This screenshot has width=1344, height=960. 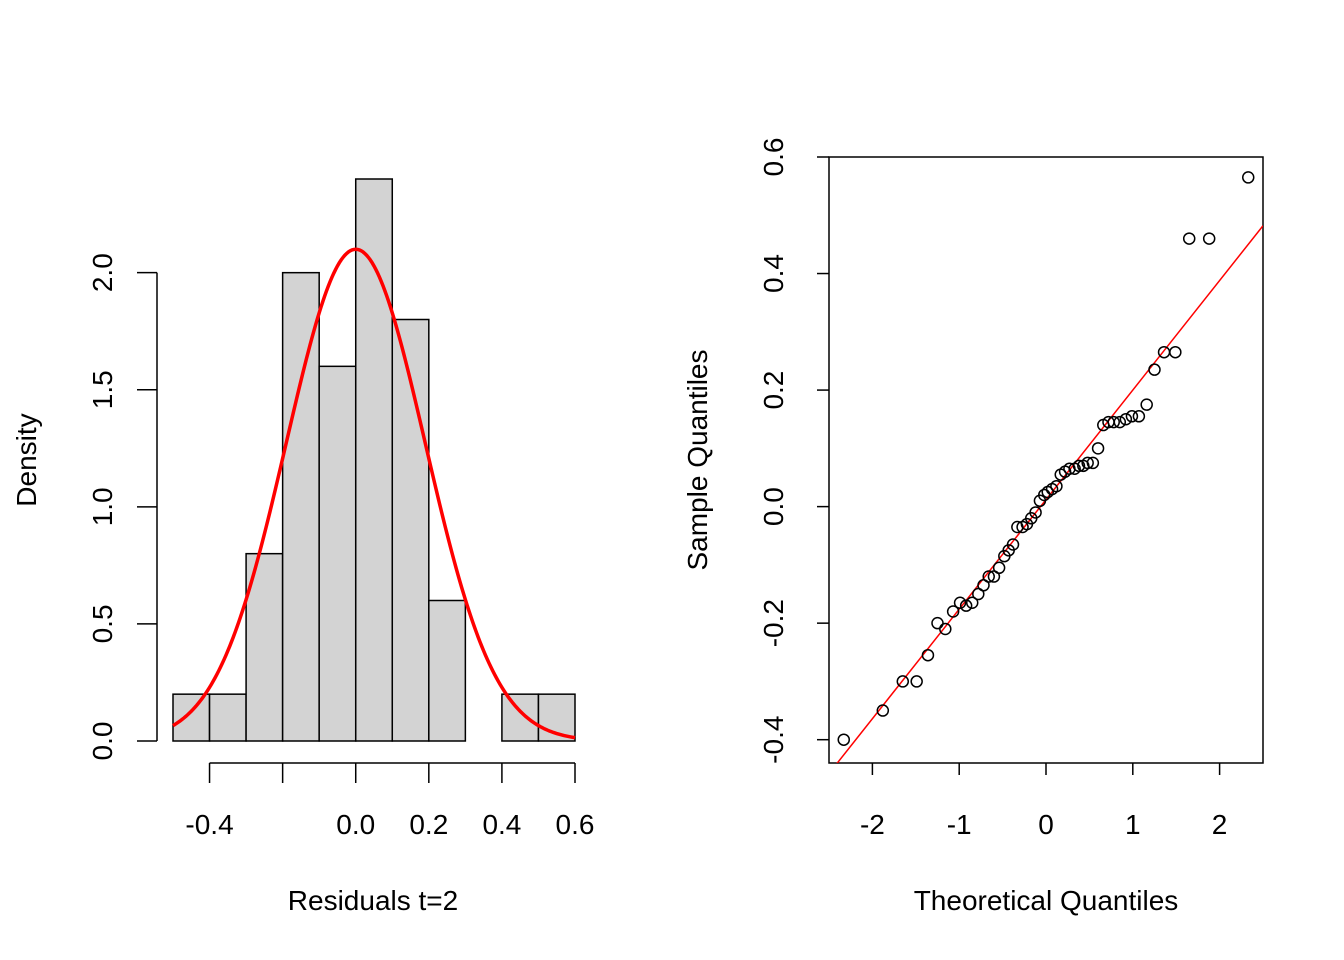 What do you see at coordinates (872, 824) in the screenshot?
I see `qq-x-tick-label: -2` at bounding box center [872, 824].